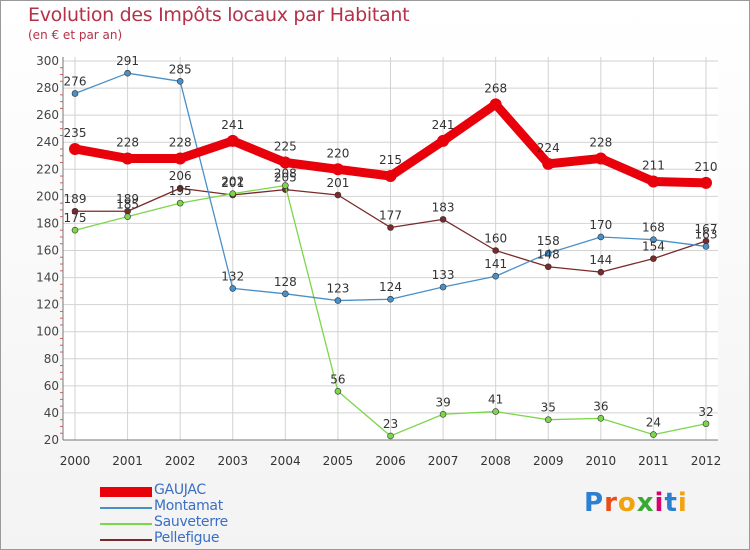 The width and height of the screenshot is (750, 550). What do you see at coordinates (627, 503) in the screenshot?
I see `logo-letter: o` at bounding box center [627, 503].